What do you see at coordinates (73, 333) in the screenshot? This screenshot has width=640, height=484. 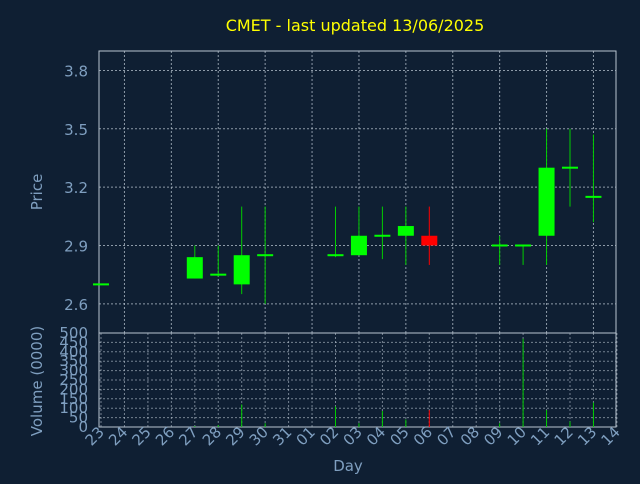 I see `volume-tick-label: 500` at bounding box center [73, 333].